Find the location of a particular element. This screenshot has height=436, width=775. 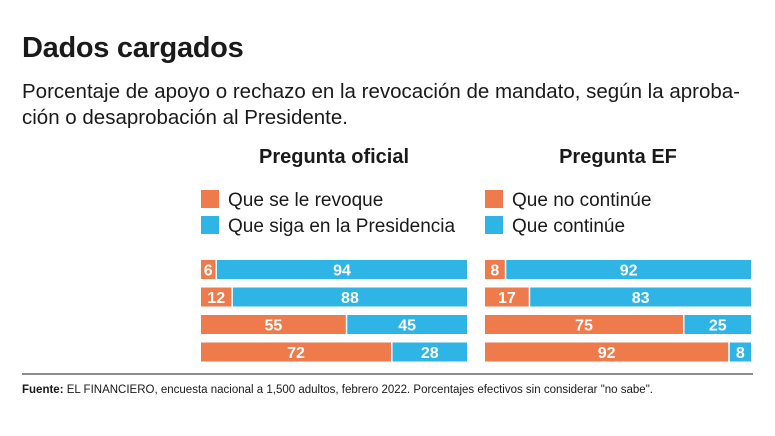

bar-value-label: 6 is located at coordinates (208, 271).